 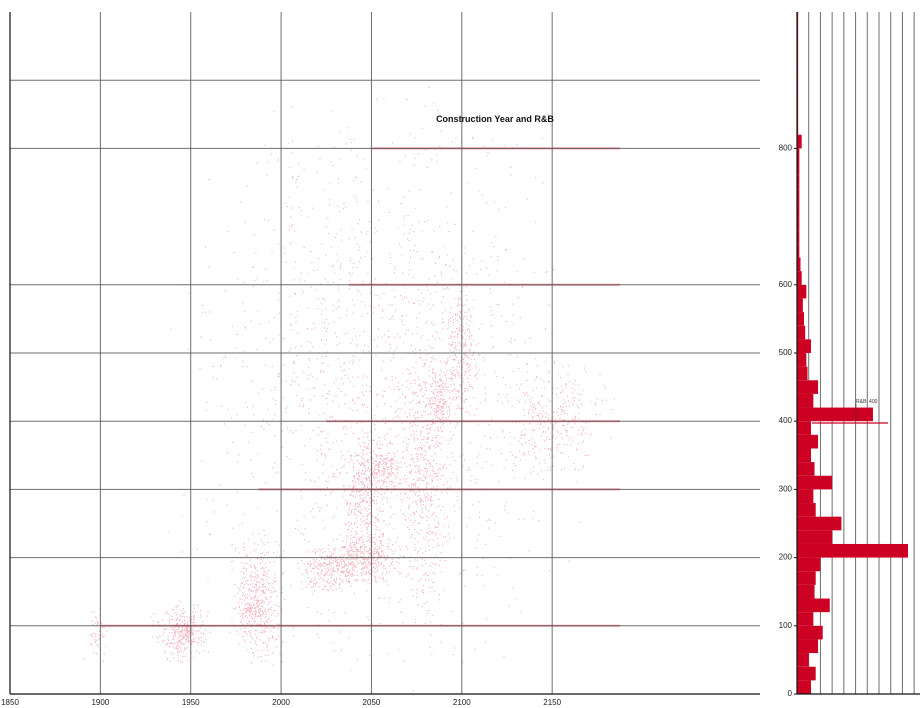 What do you see at coordinates (100, 702) in the screenshot?
I see `scatter-x-tick-label: 1900` at bounding box center [100, 702].